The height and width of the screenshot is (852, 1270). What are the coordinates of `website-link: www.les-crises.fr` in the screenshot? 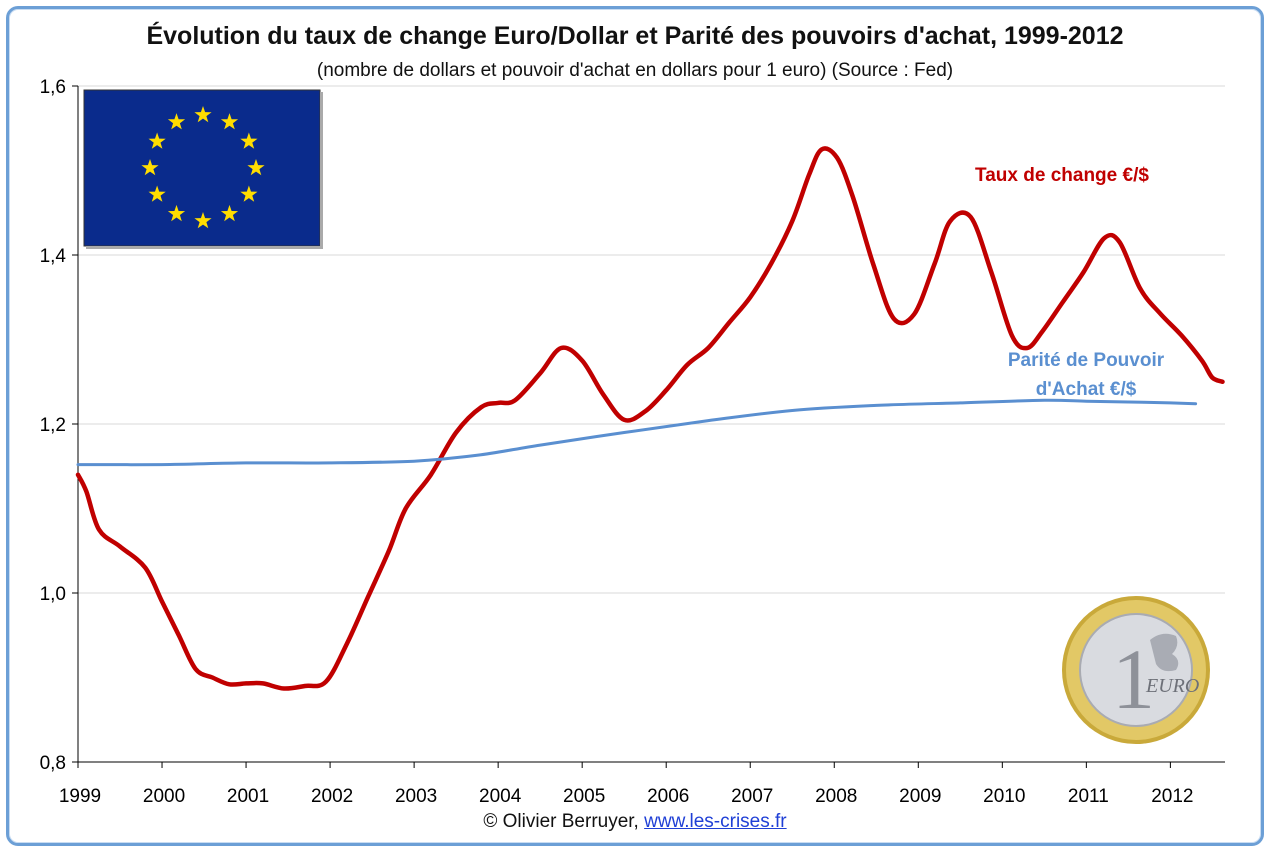 It's located at (715, 821).